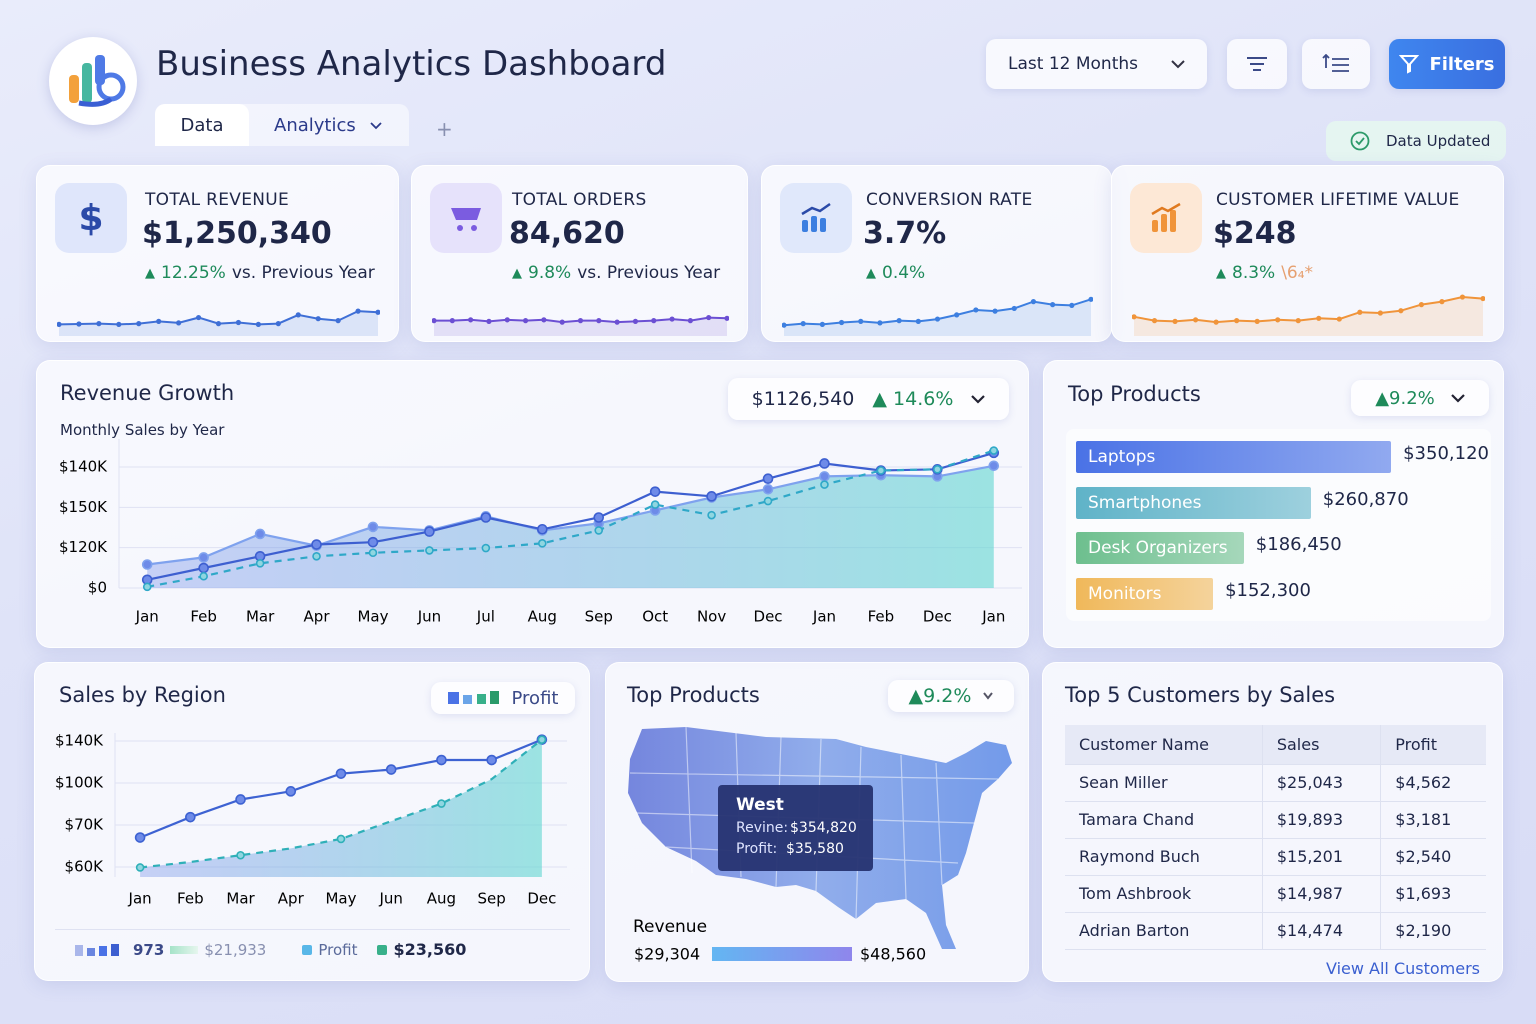 Image resolution: width=1536 pixels, height=1024 pixels. I want to click on table-row: Tamara Chand $19,893 $3,181, so click(1275, 820).